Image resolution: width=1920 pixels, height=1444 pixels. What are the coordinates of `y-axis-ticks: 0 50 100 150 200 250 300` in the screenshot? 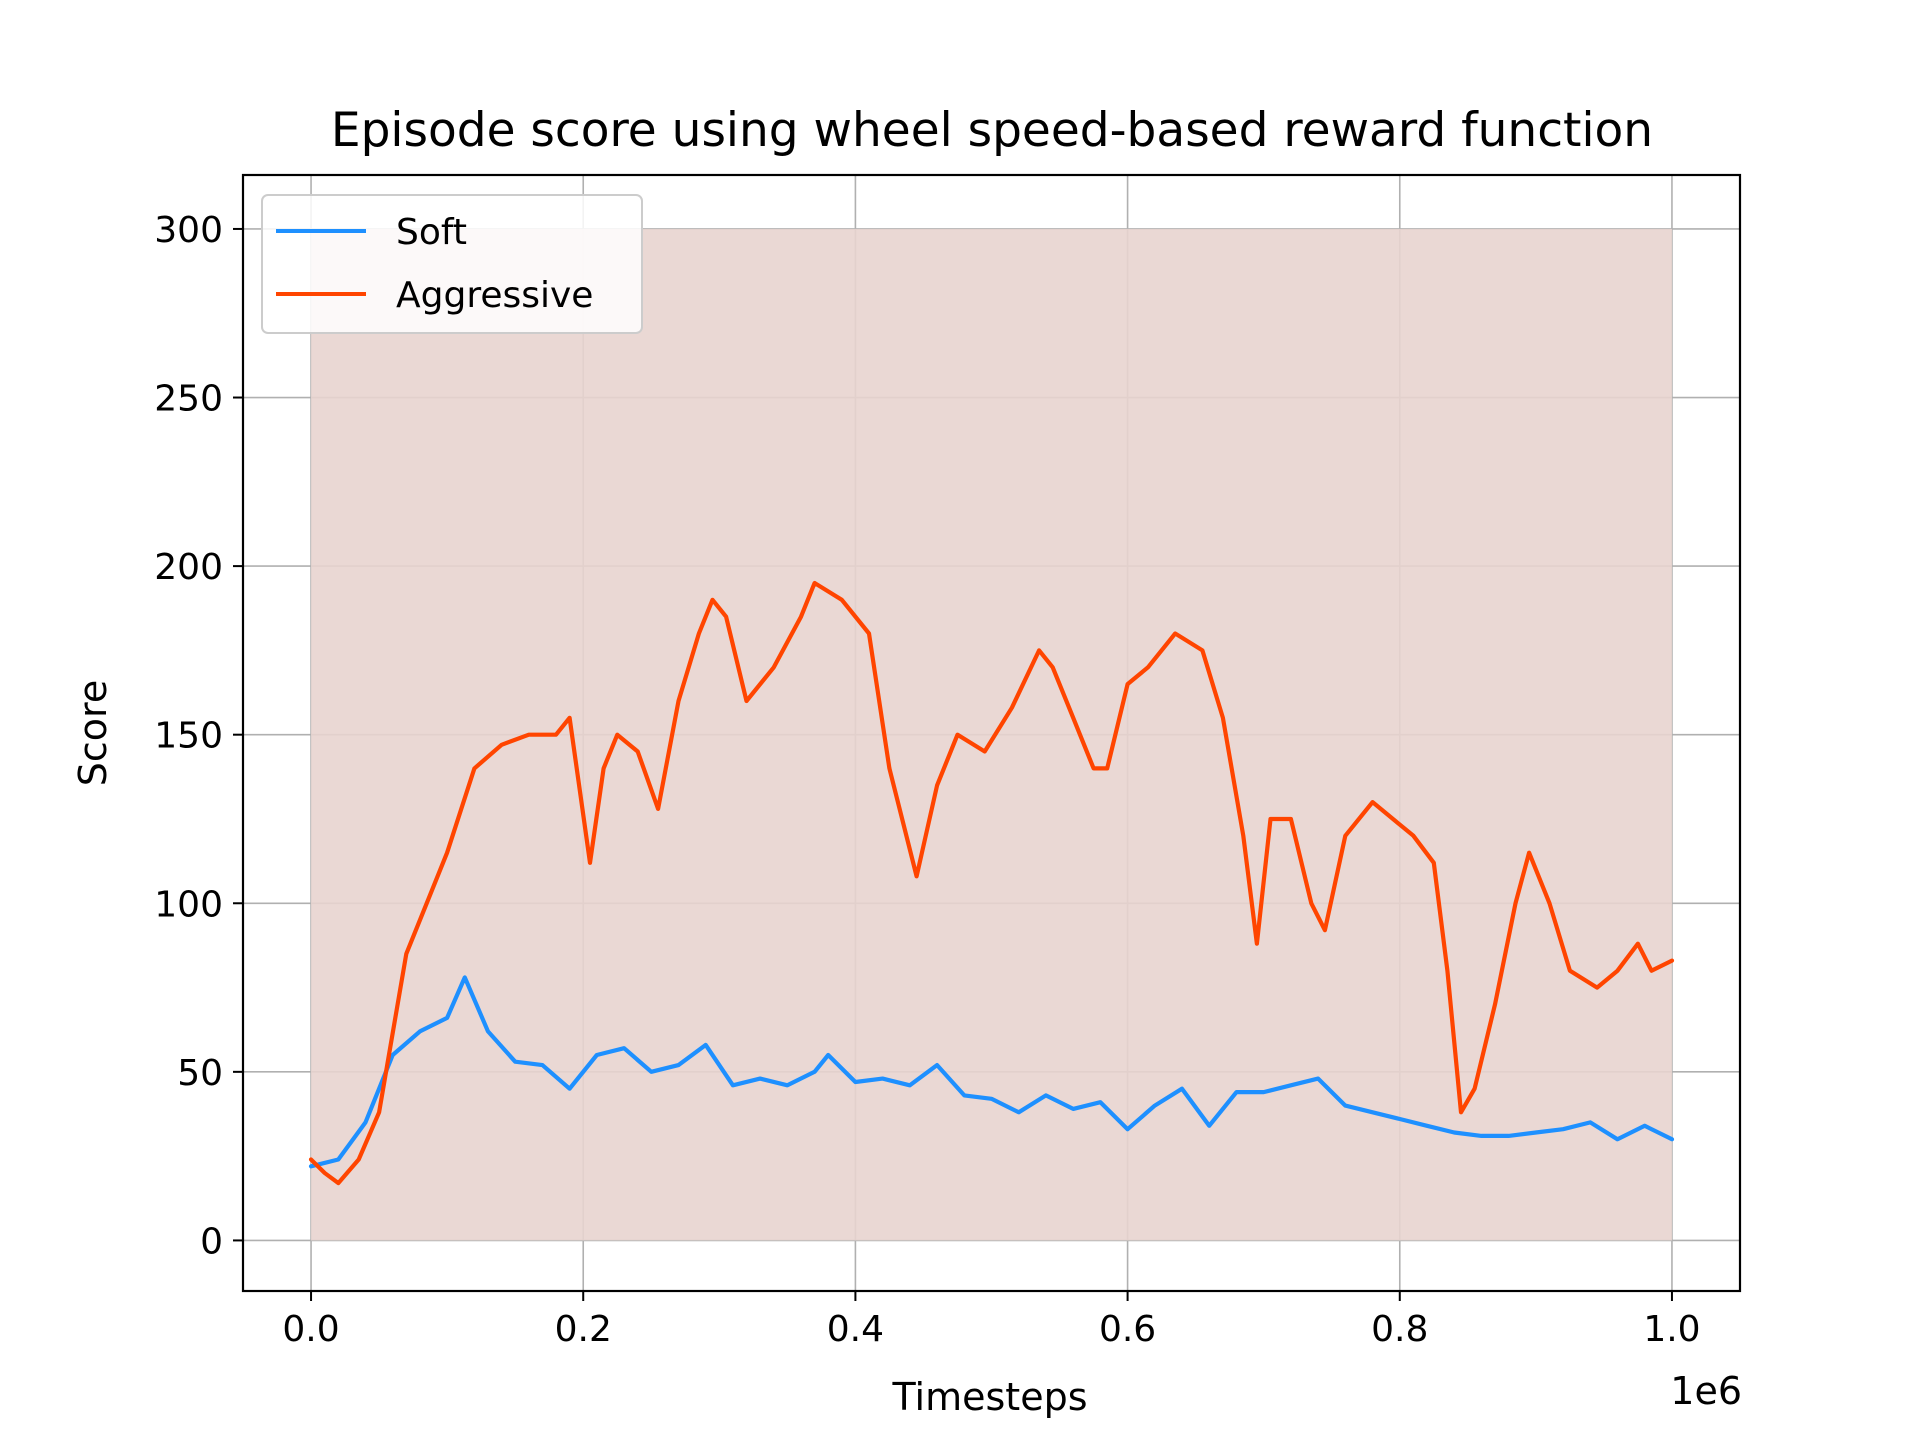 It's located at (198, 736).